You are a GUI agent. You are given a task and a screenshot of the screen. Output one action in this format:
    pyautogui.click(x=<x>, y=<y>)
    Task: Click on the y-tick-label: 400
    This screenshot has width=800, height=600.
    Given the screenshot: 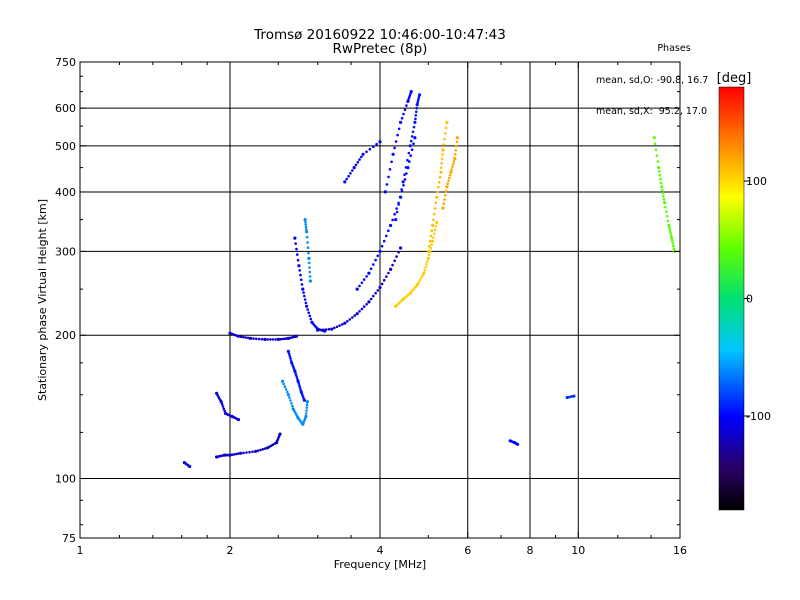 What is the action you would take?
    pyautogui.click(x=65, y=192)
    